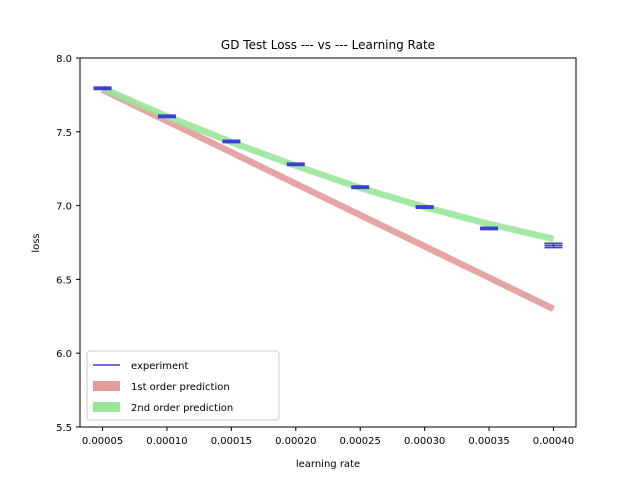  What do you see at coordinates (360, 441) in the screenshot?
I see `x-tick-label: 0.00025` at bounding box center [360, 441].